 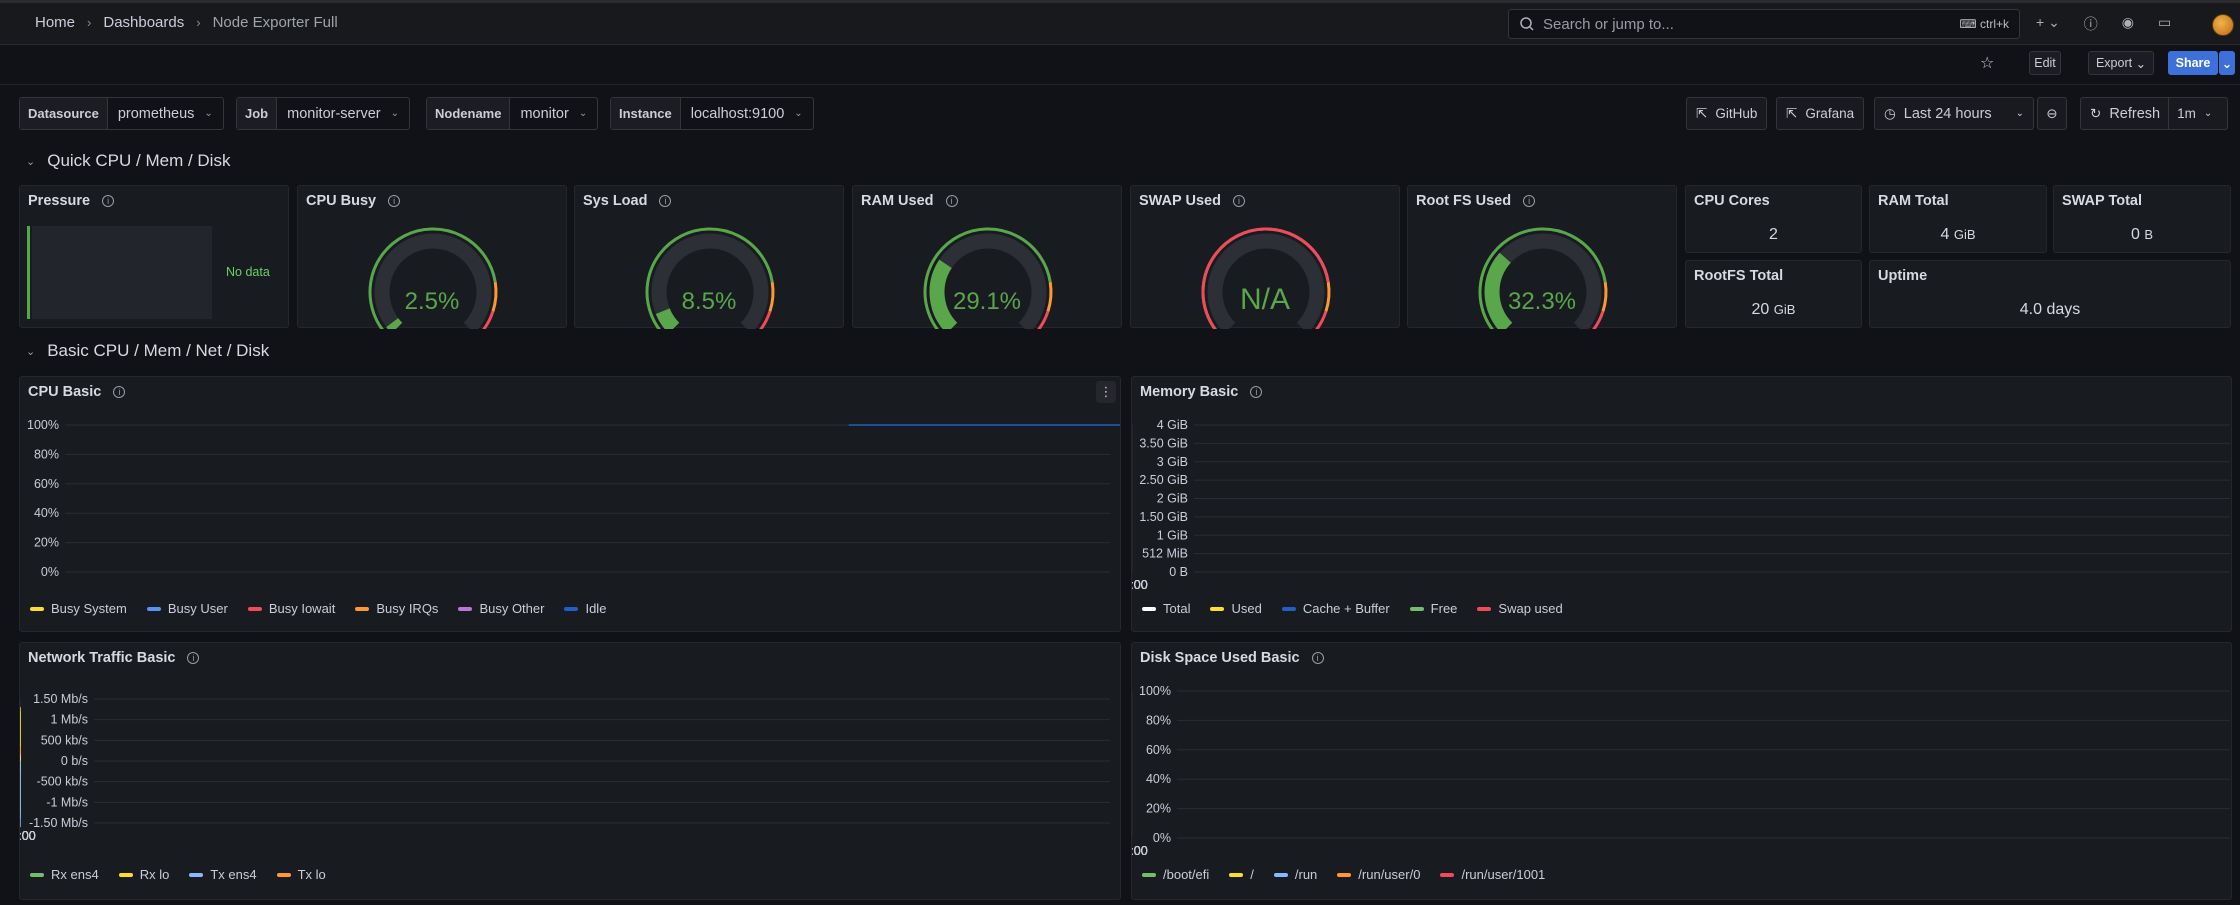 I want to click on legend-item: Busy Other, so click(x=501, y=608).